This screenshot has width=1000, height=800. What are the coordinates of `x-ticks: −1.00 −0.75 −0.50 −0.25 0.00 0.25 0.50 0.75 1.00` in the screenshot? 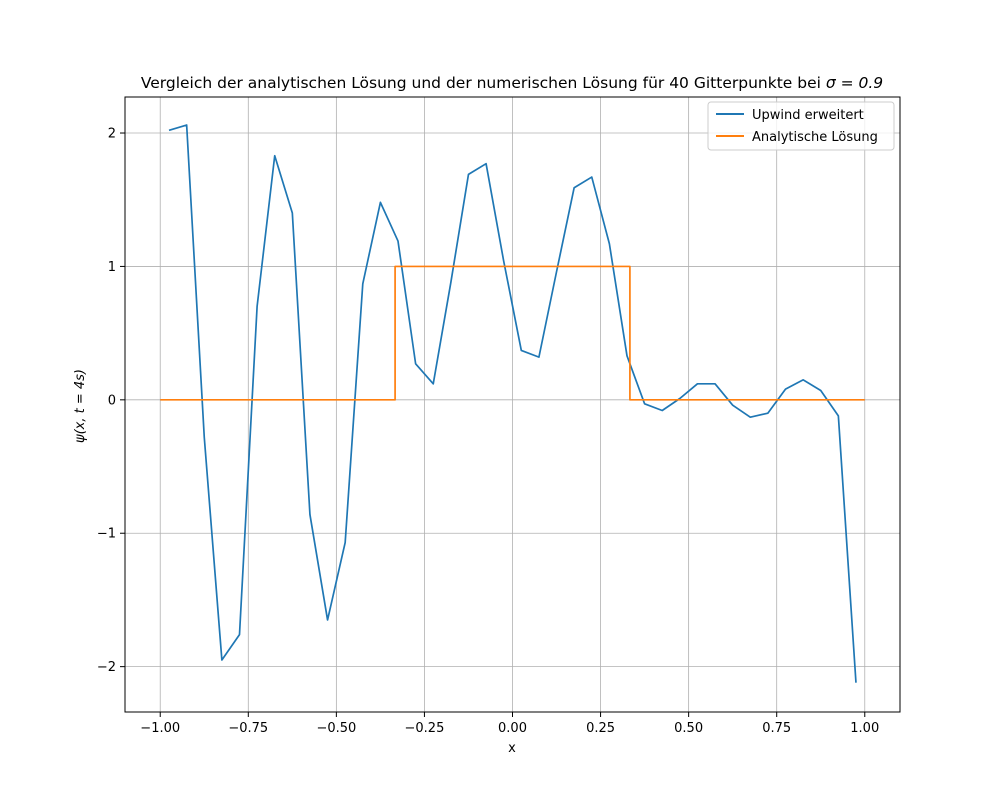 It's located at (509, 724).